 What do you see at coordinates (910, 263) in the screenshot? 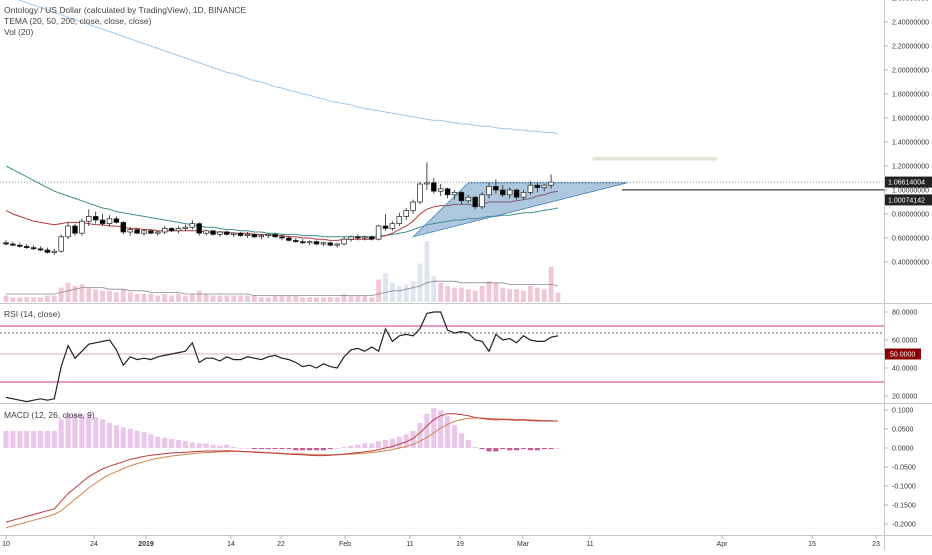
I see `price-tick-label: 0.40000000` at bounding box center [910, 263].